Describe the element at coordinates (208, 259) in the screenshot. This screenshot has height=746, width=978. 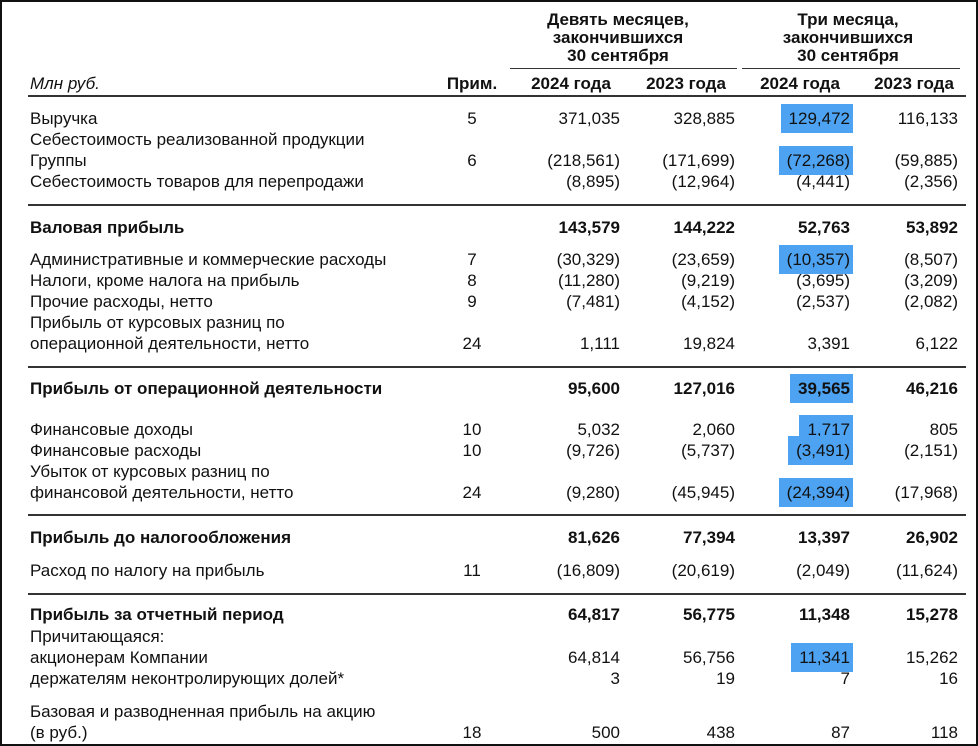
I see `row-label: Административные и коммерческие расходы` at that location.